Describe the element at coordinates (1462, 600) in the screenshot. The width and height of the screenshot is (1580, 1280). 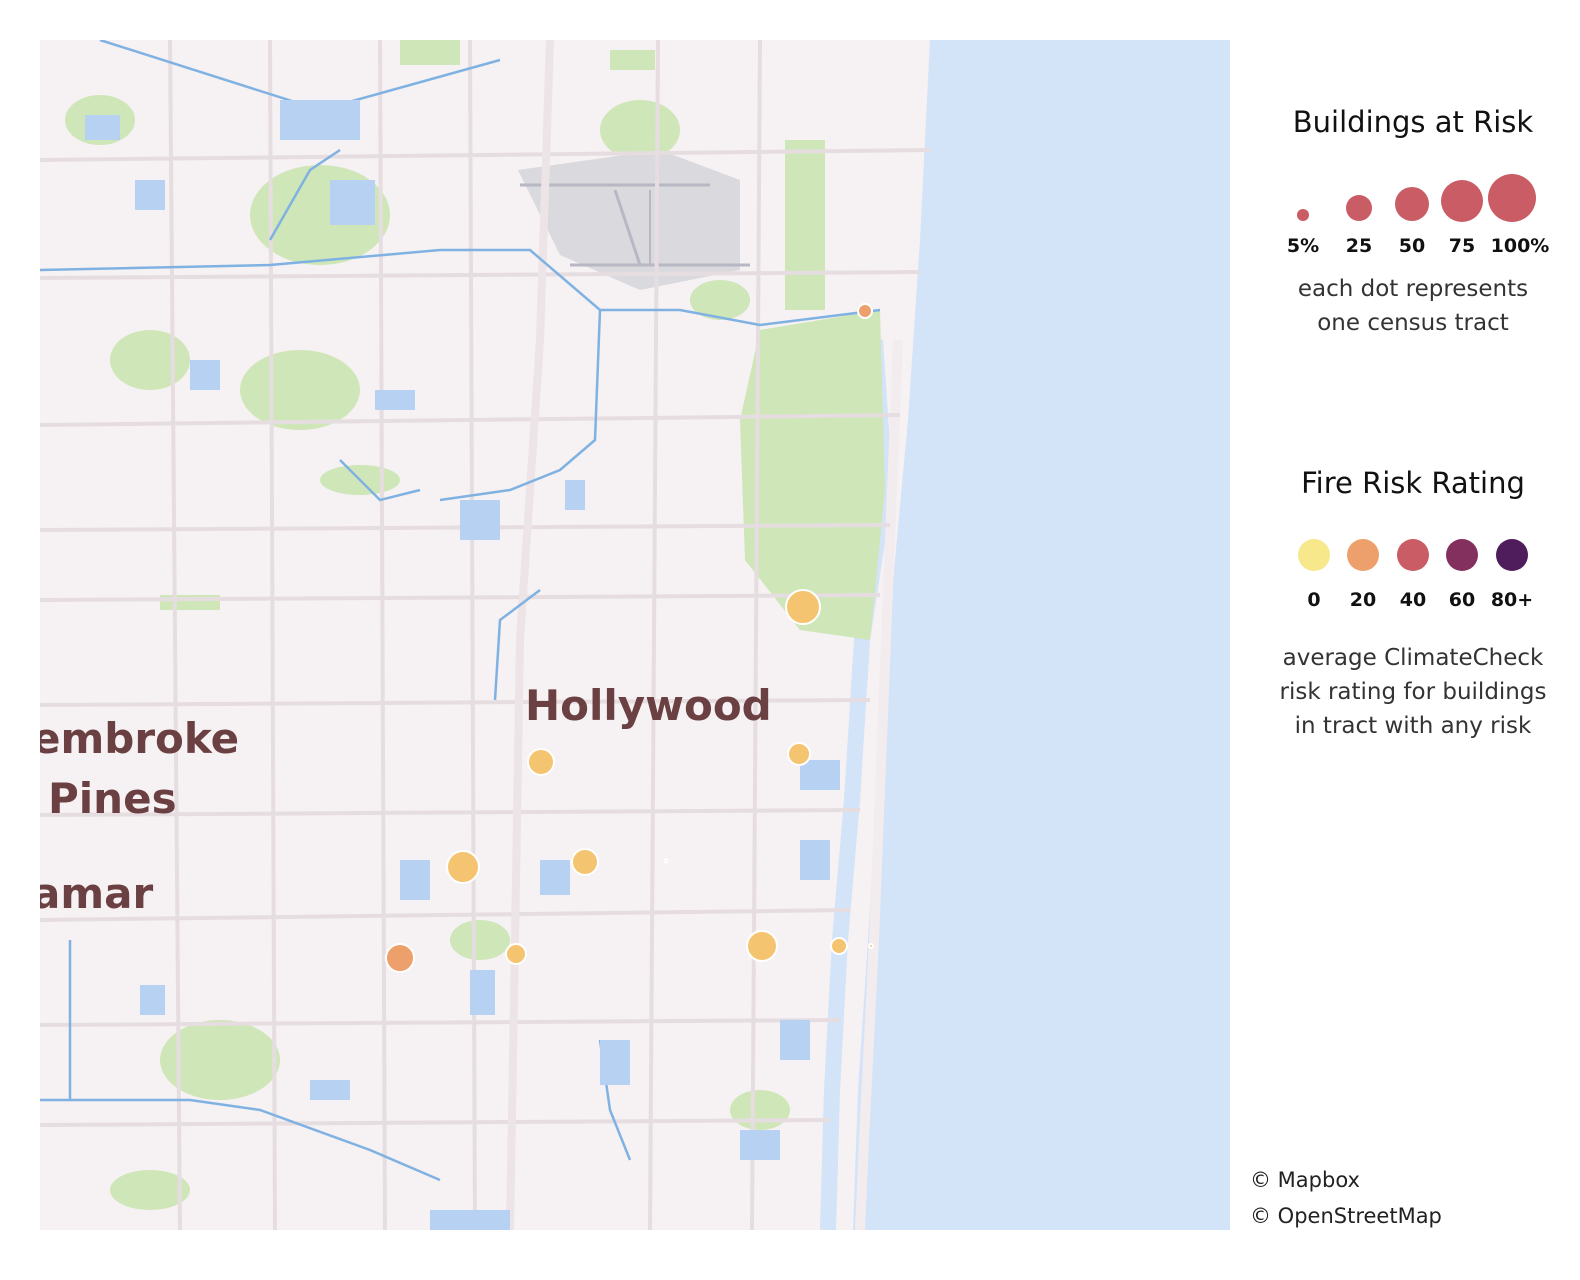
I see `color-legend-tick: 60` at that location.